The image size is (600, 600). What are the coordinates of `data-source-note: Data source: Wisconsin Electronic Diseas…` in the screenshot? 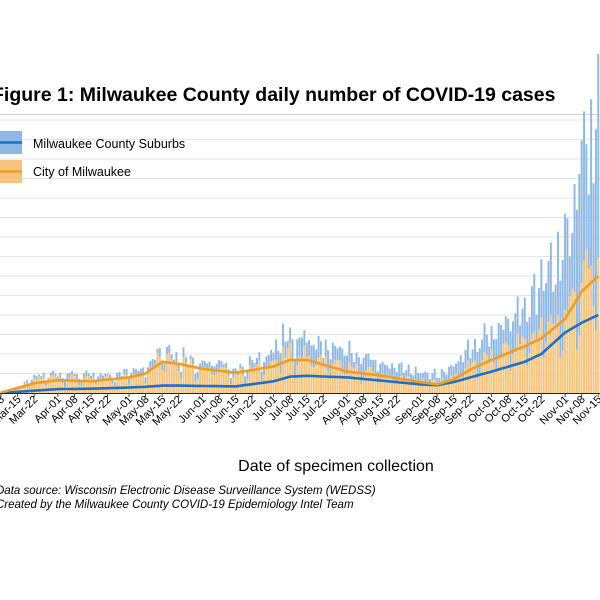 It's located at (188, 491).